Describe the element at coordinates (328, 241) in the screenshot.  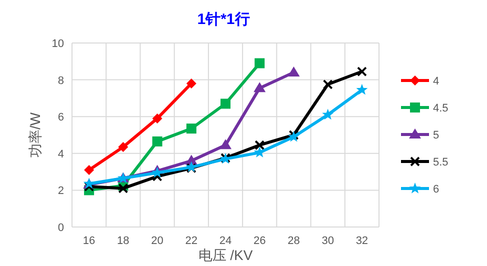
I see `x-tick-label: 30` at that location.